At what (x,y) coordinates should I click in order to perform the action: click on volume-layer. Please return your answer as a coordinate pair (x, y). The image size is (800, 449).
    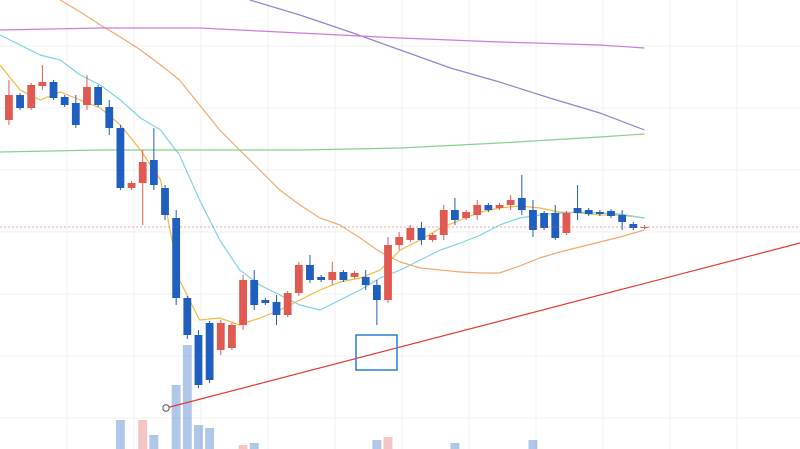
    Looking at the image, I should click on (326, 397).